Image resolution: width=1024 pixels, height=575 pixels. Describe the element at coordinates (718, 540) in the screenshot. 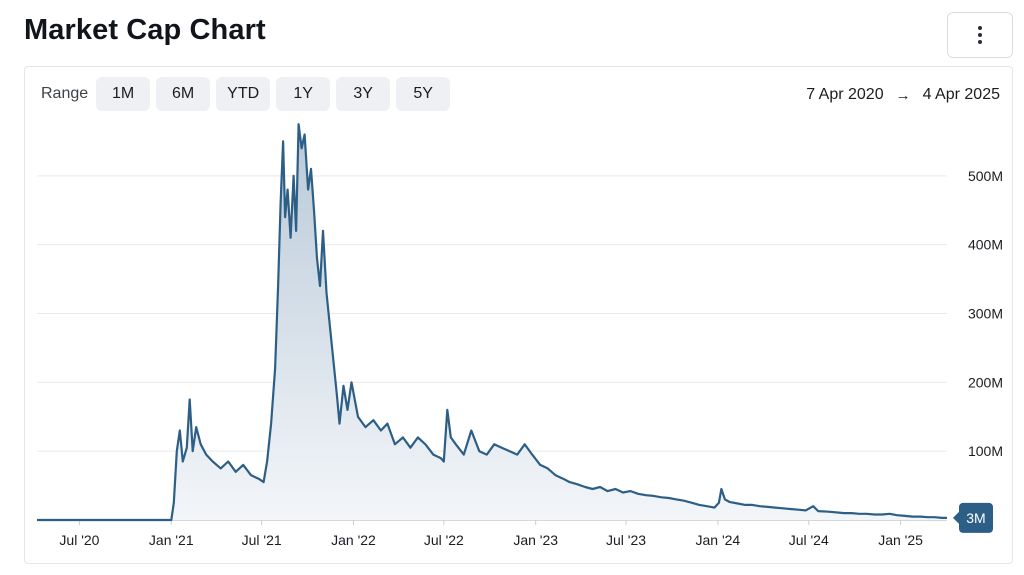

I see `x-tick-label: Jan '24` at that location.